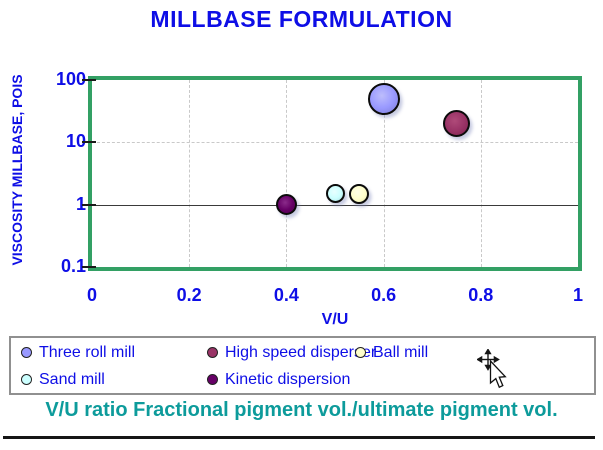 The height and width of the screenshot is (450, 603). What do you see at coordinates (288, 379) in the screenshot?
I see `legend-item-label: Kinetic dispersion` at bounding box center [288, 379].